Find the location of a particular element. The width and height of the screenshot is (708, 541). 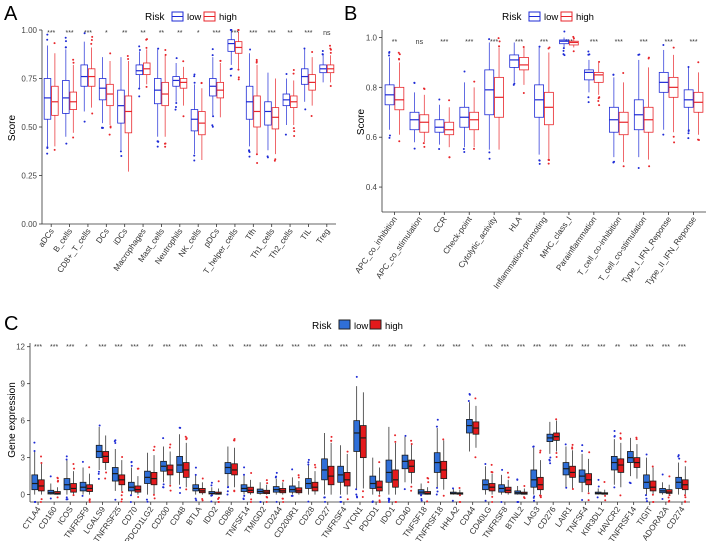

y-tick-label: 0.25 is located at coordinates (29, 176).